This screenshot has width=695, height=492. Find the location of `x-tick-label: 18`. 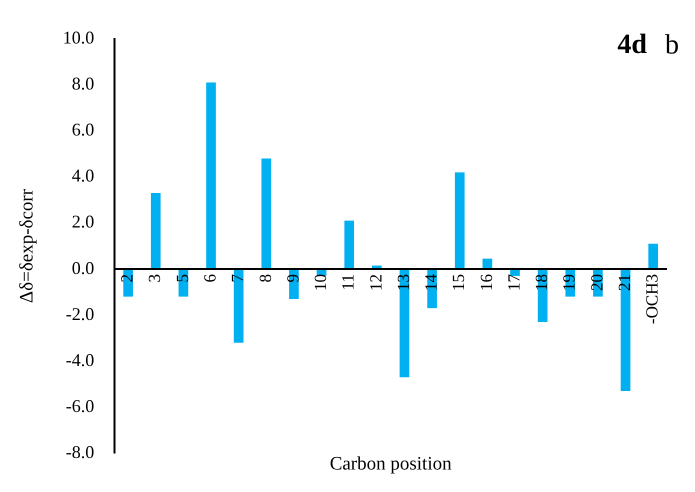

x-tick-label: 18 is located at coordinates (542, 283).